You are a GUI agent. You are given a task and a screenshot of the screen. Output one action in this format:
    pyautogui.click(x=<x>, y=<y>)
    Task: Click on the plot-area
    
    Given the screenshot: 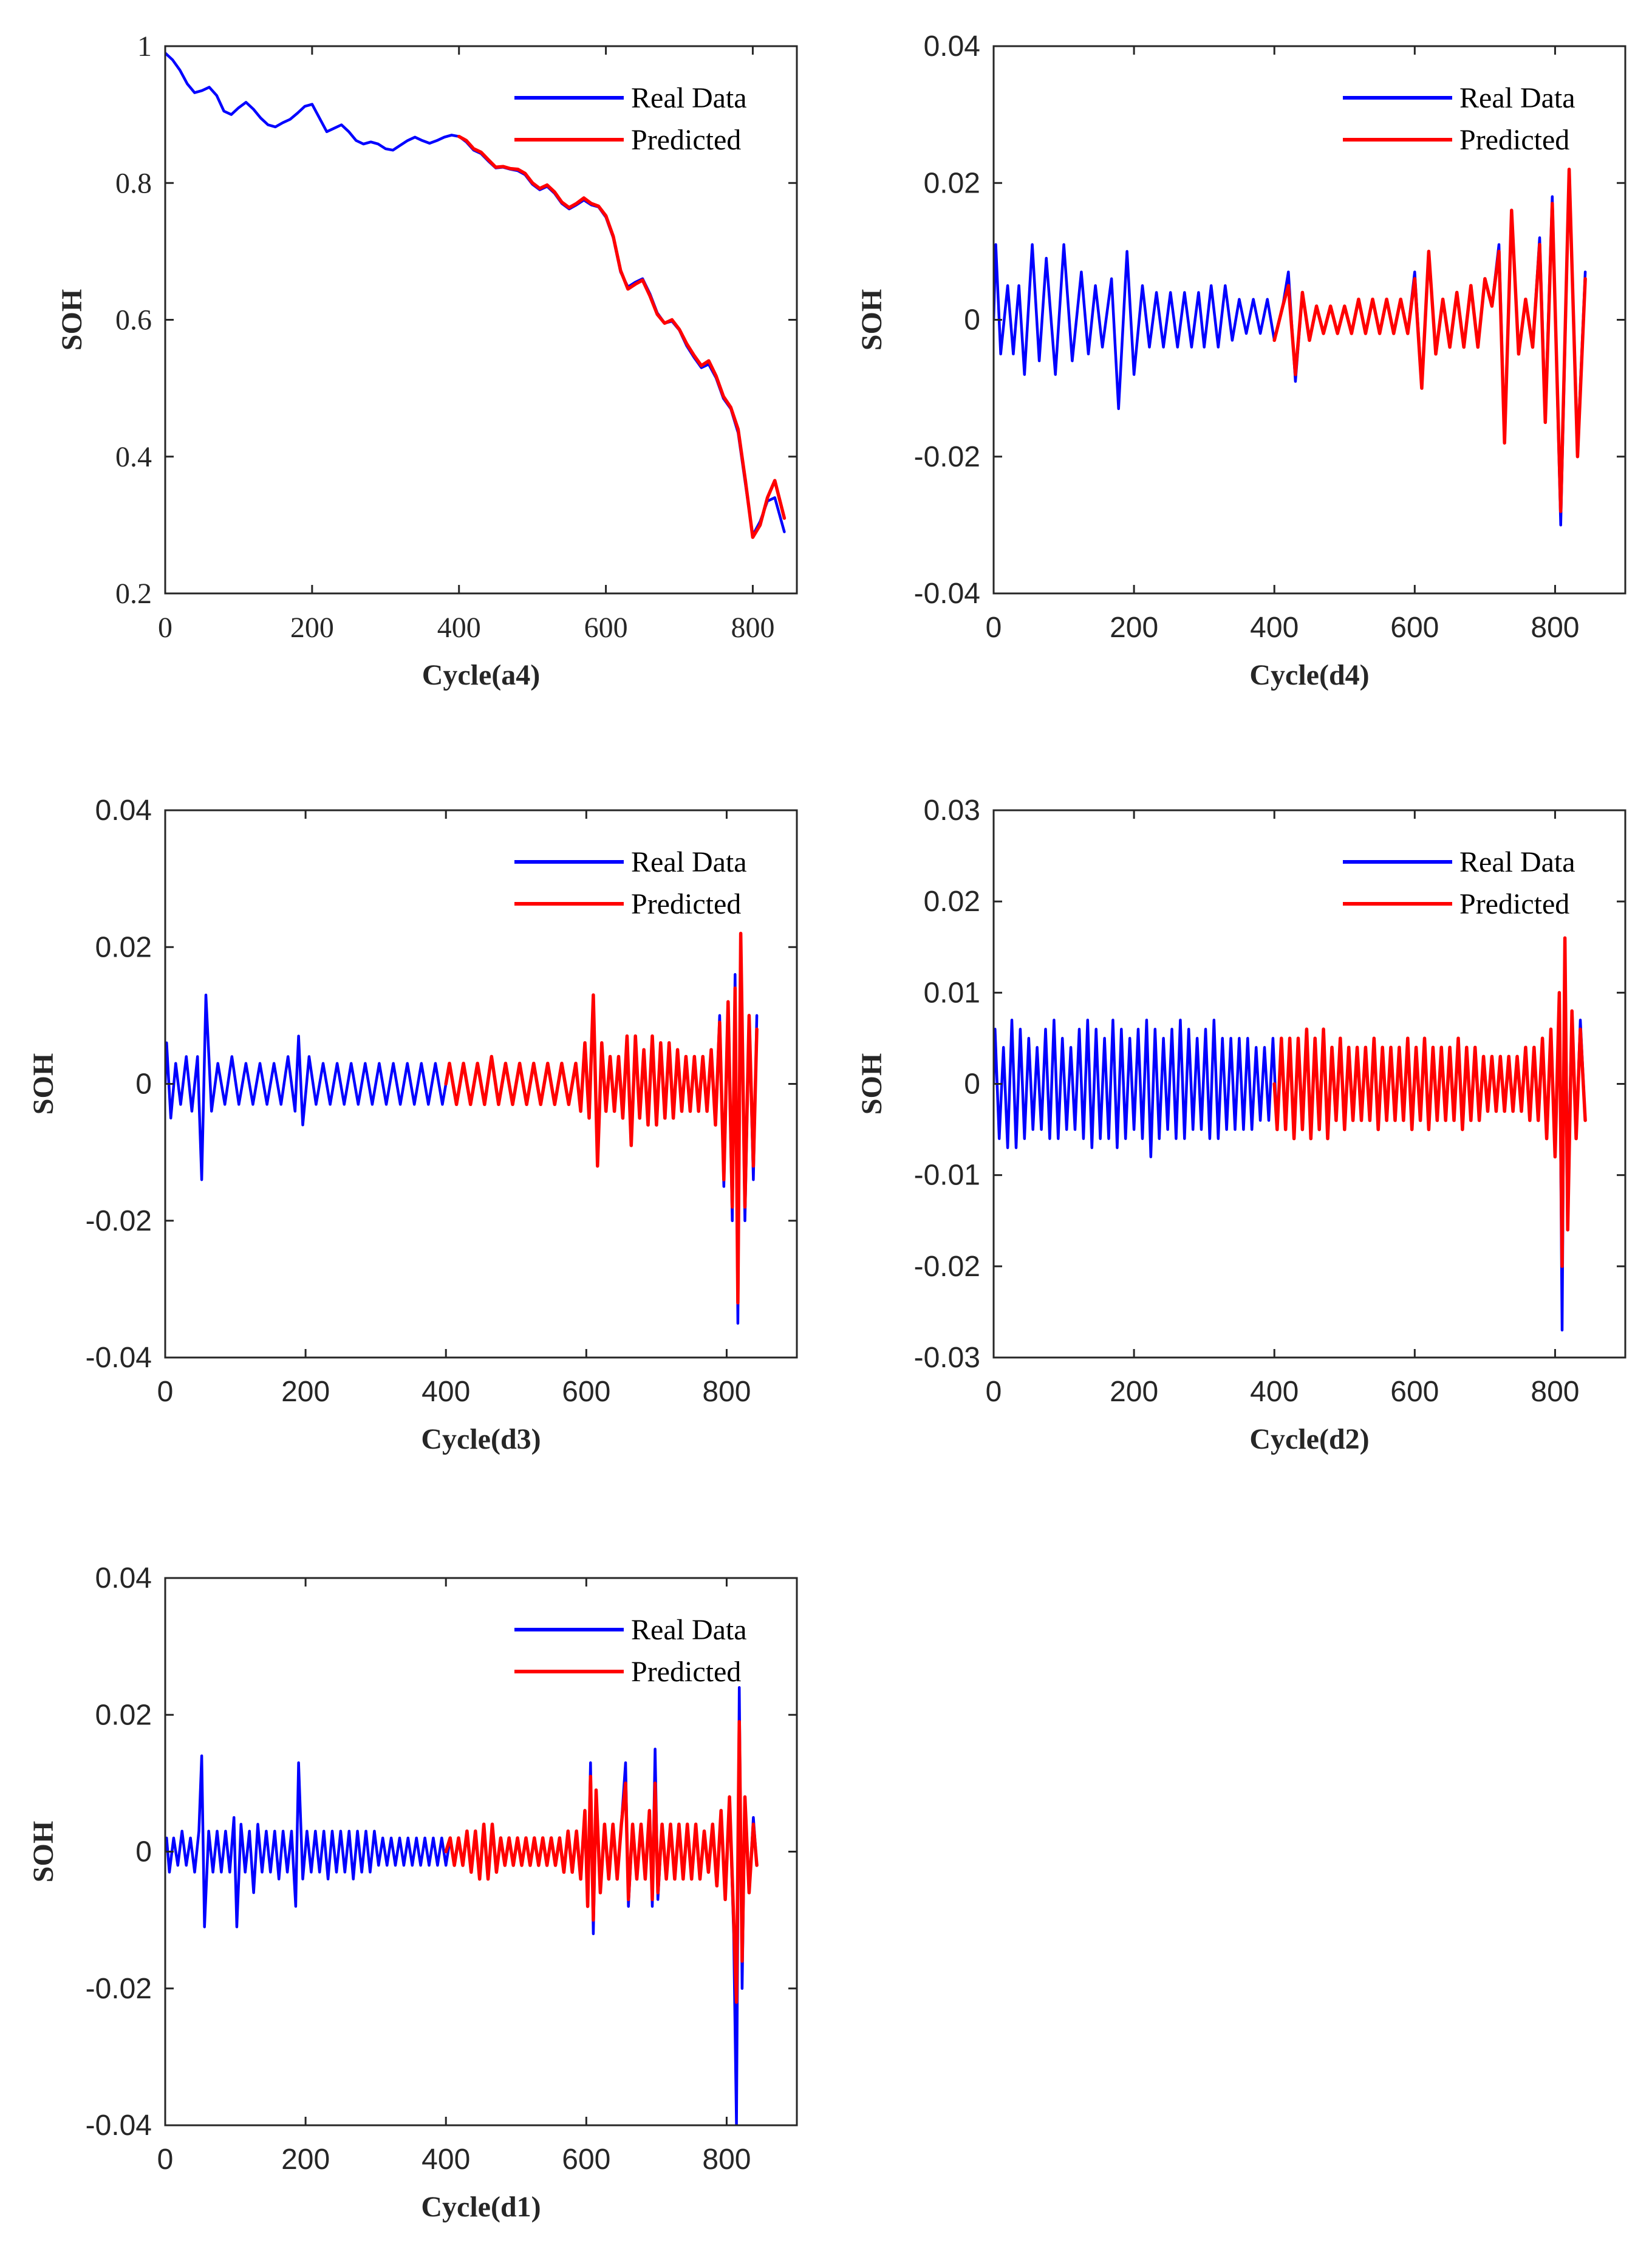 What is the action you would take?
    pyautogui.click(x=481, y=319)
    